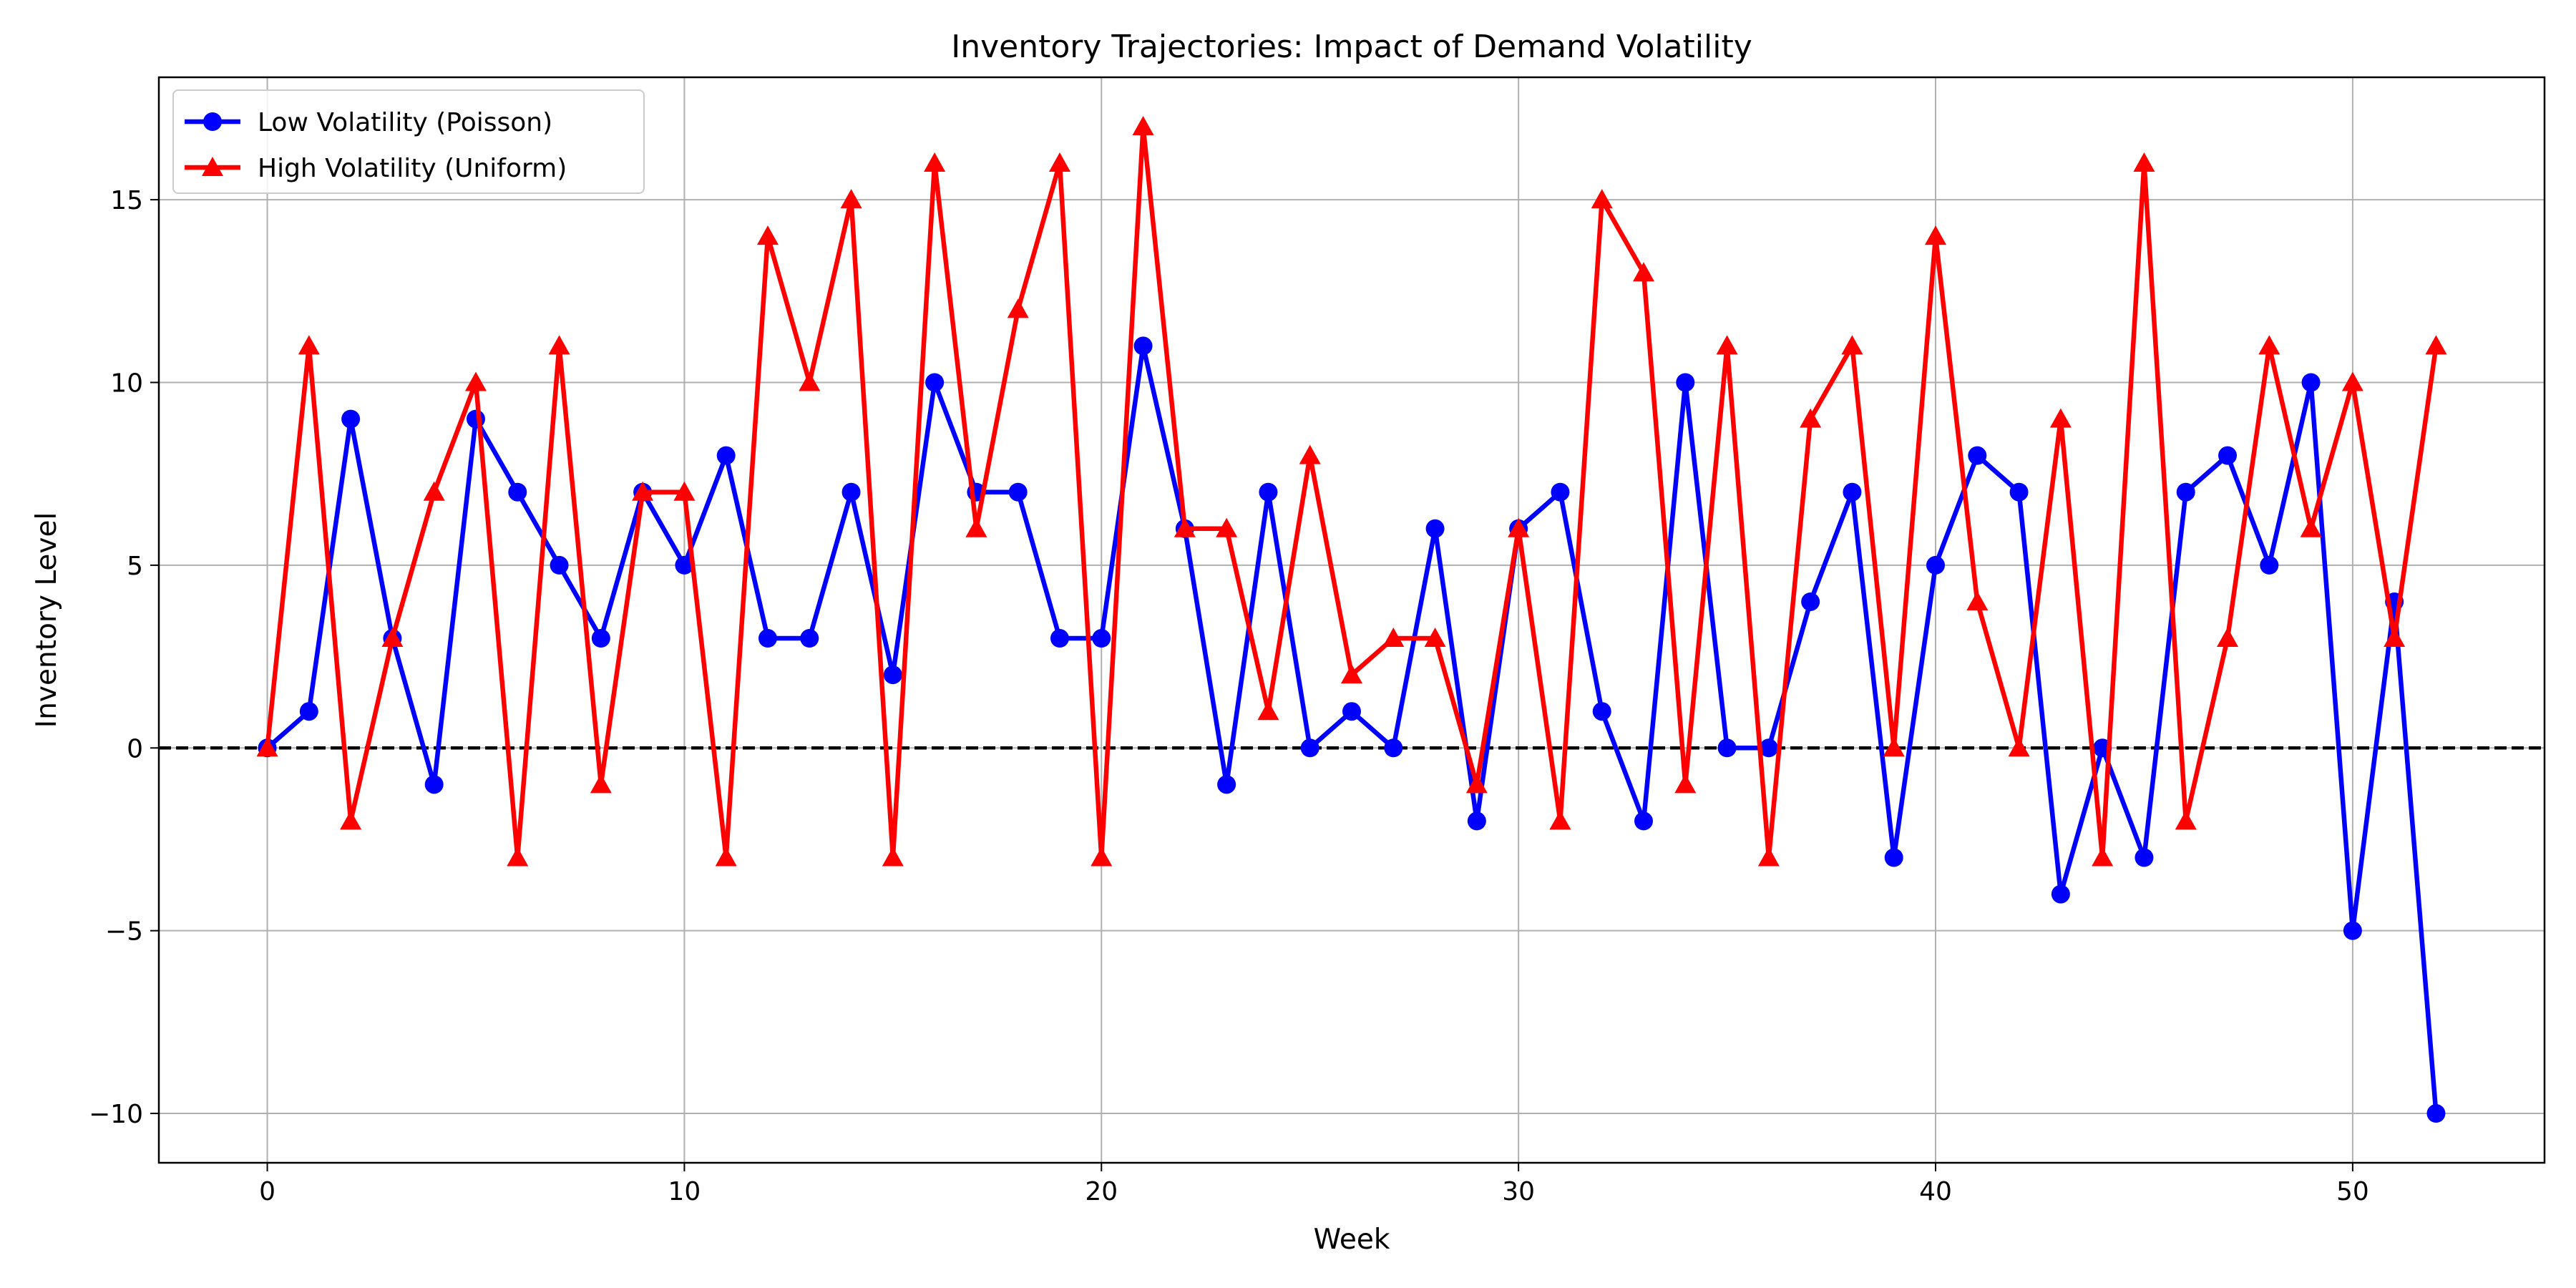 Image resolution: width=2576 pixels, height=1288 pixels. What do you see at coordinates (267, 1191) in the screenshot?
I see `x-tick-label: 0` at bounding box center [267, 1191].